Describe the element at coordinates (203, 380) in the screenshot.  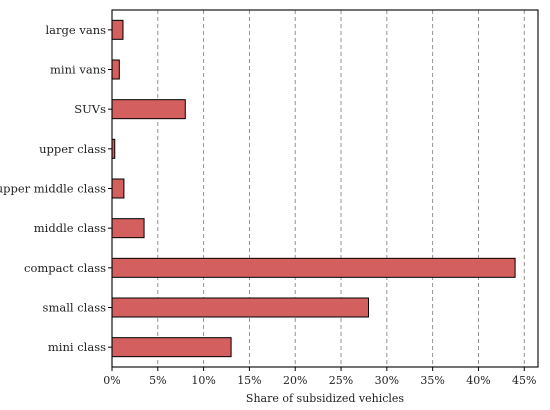
I see `x-tick-label: 10%` at that location.